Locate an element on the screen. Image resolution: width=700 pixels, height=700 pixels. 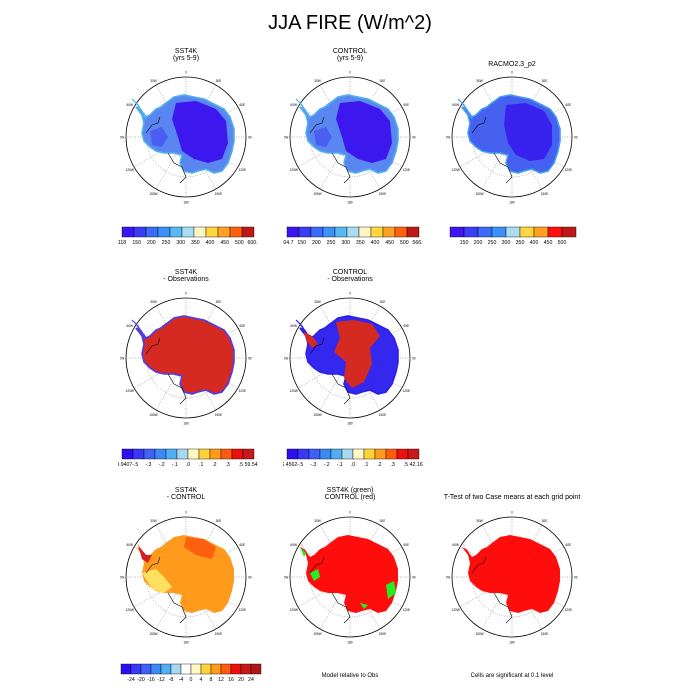
legend-bar-sst4k: 118 150 200 250 300 350 400 450 500 600.3 is located at coordinates (188, 236).